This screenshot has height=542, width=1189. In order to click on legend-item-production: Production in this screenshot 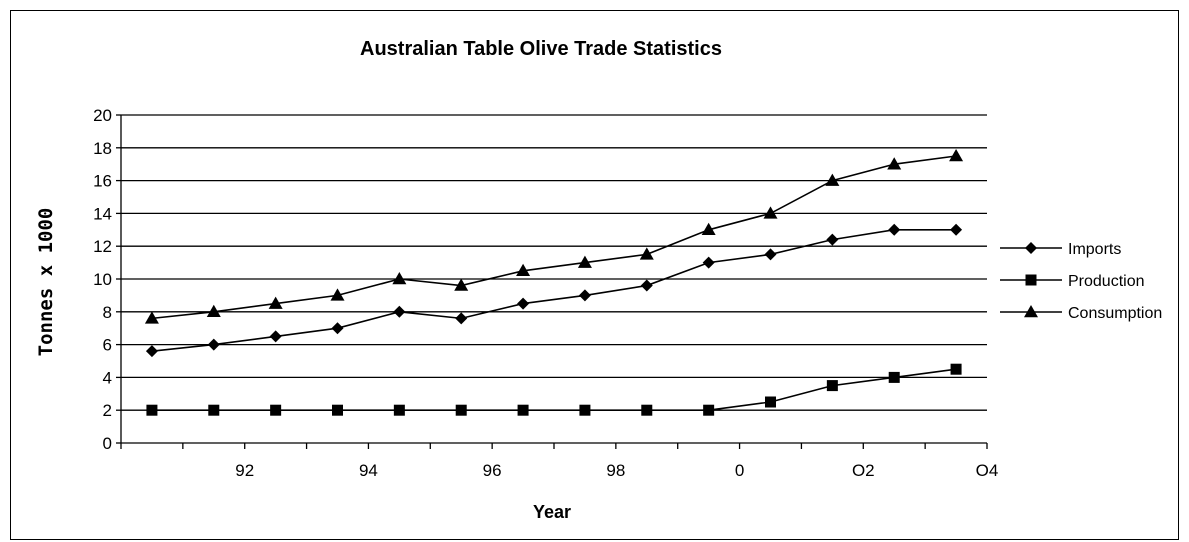, I will do `click(1072, 281)`.